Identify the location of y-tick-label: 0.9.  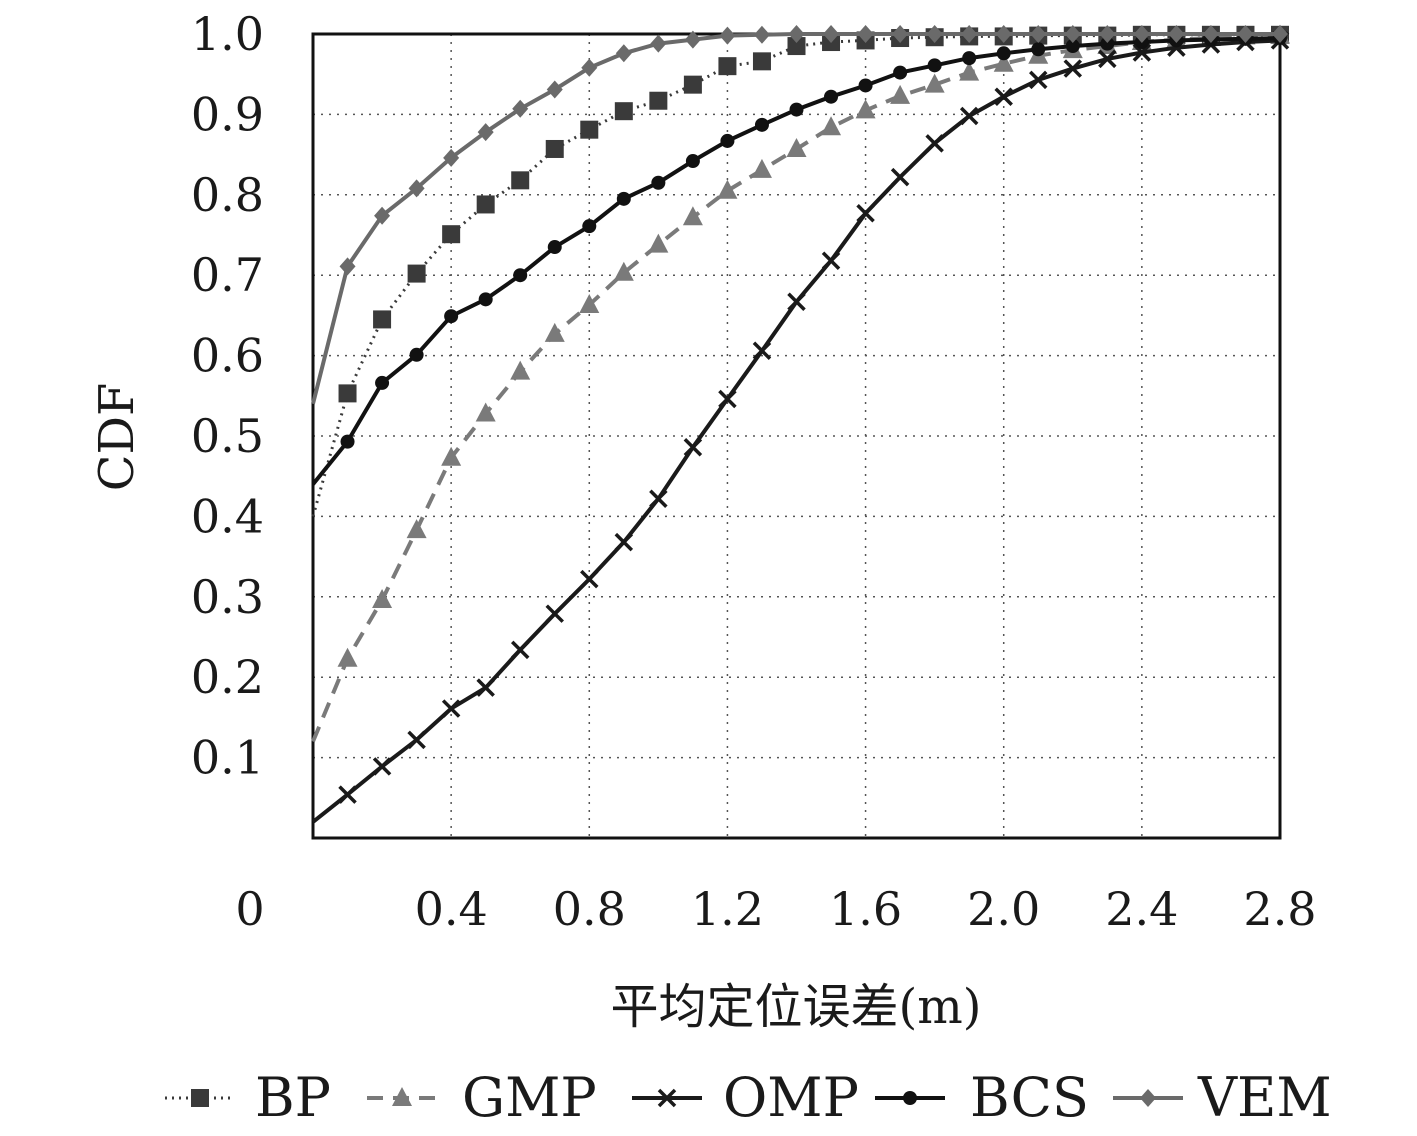
(227, 114).